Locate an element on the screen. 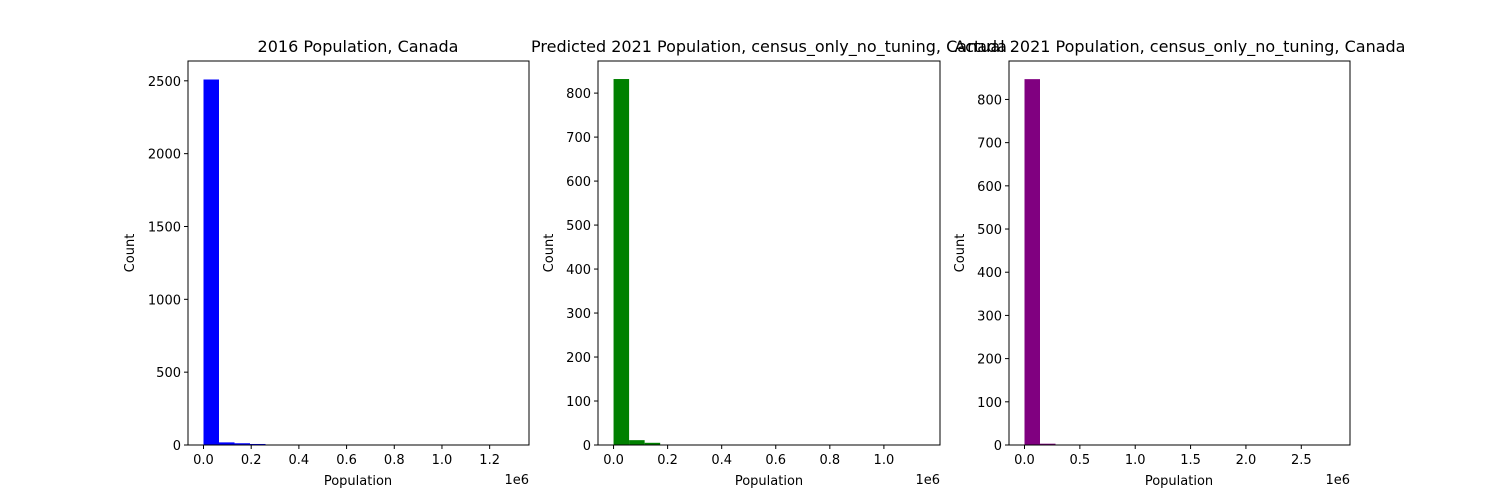 Image resolution: width=1500 pixels, height=500 pixels. x-axis-ticks: 0.0 0.2 0.4 0.6 0.8 1.0 is located at coordinates (748, 456).